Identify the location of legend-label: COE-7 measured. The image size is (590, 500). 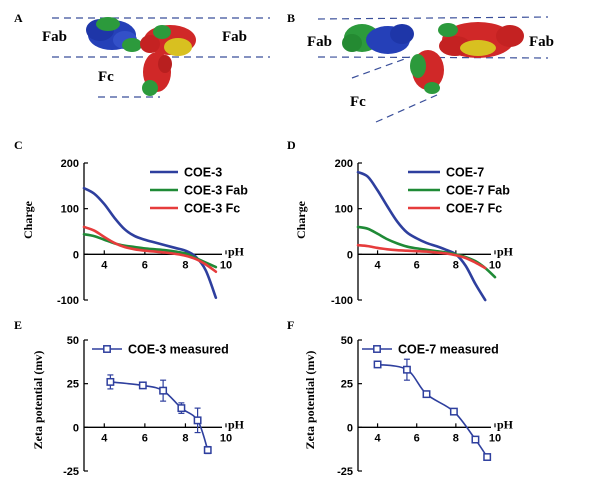
(448, 350).